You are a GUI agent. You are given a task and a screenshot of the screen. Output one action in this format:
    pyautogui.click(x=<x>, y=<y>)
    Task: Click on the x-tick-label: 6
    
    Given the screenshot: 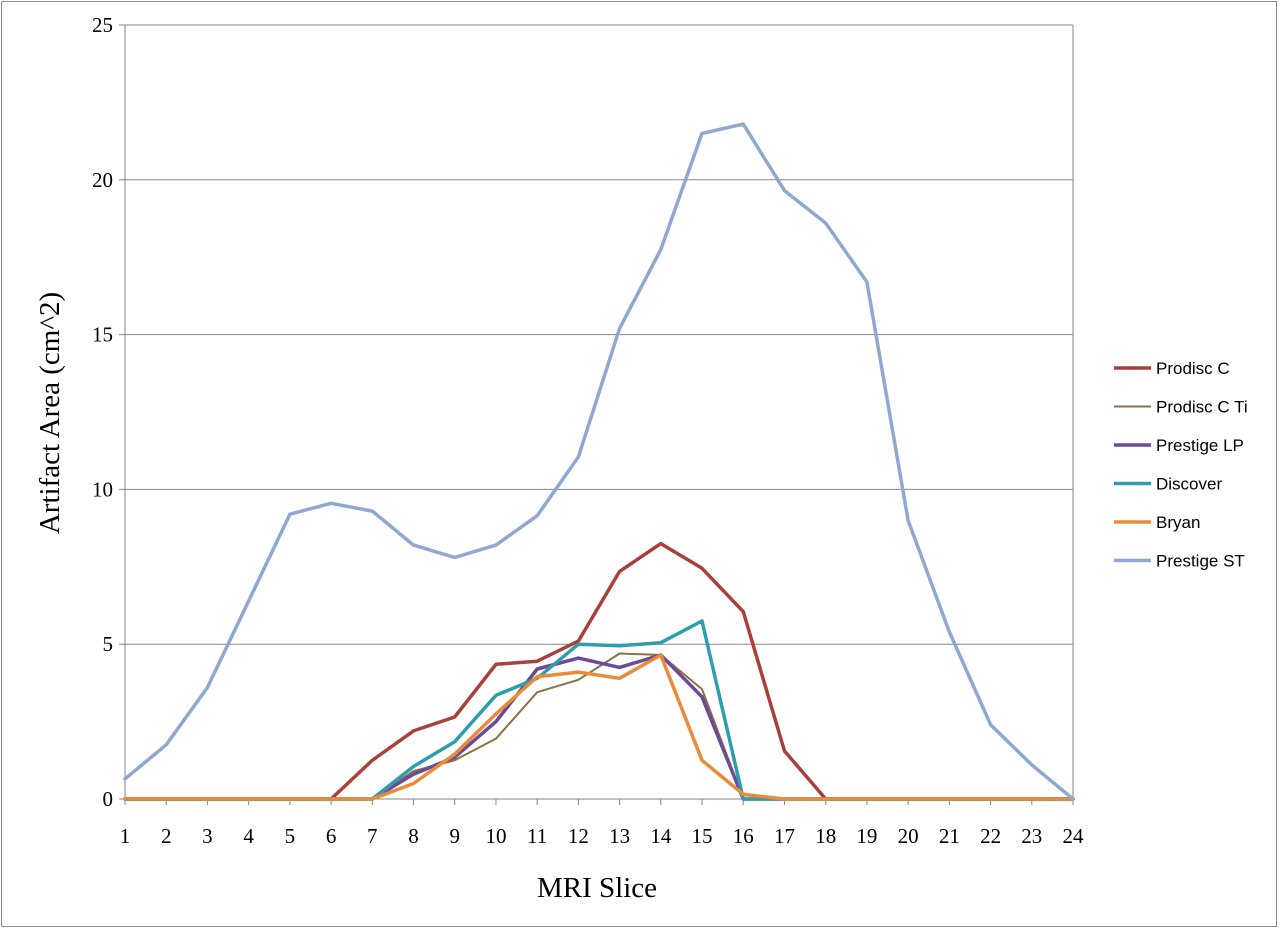 What is the action you would take?
    pyautogui.click(x=331, y=836)
    